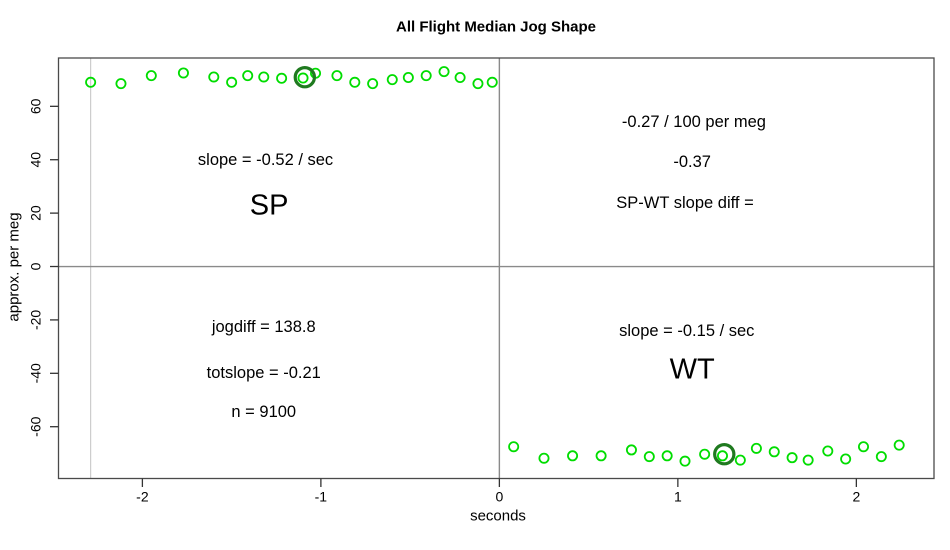 The image size is (950, 550). I want to click on y-tick-label: 20, so click(36, 213).